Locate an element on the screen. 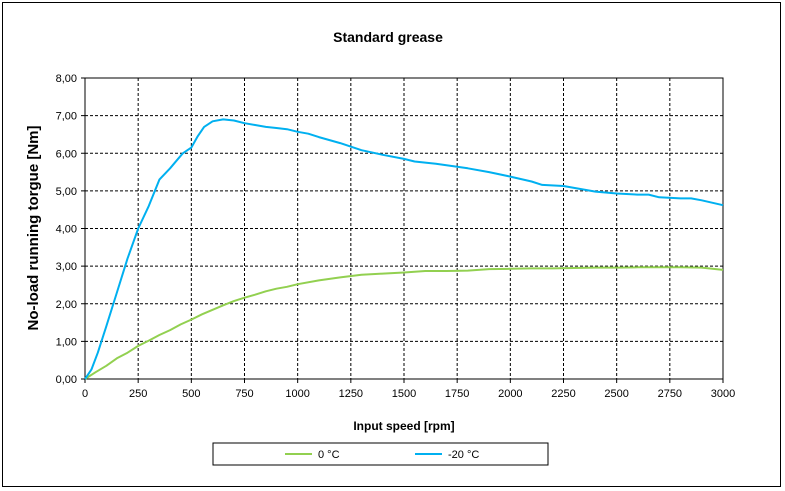 This screenshot has width=785, height=491. y-tick-label: 6,00 is located at coordinates (66, 154).